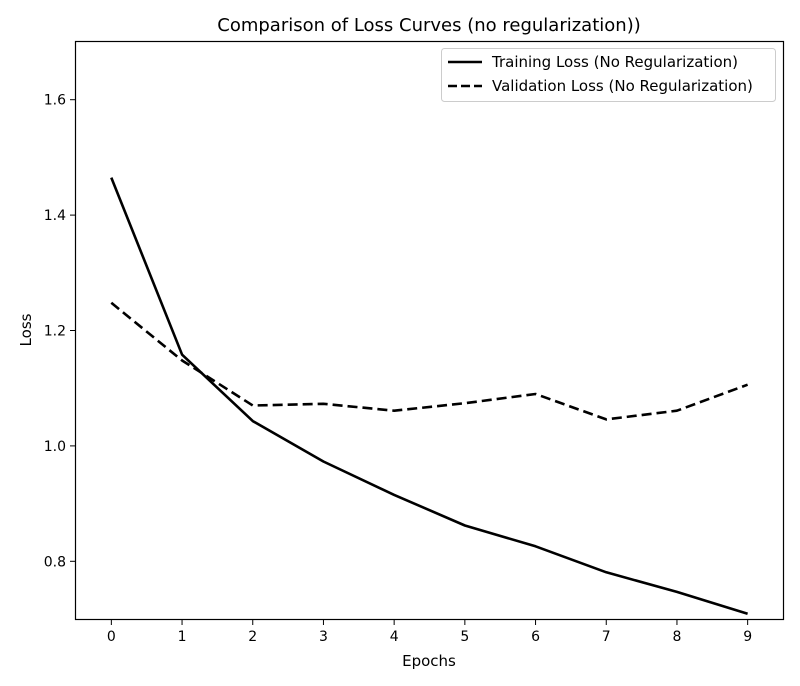 The width and height of the screenshot is (800, 686). What do you see at coordinates (622, 86) in the screenshot?
I see `legend-label-validation: Validation Loss (No Regularization)` at bounding box center [622, 86].